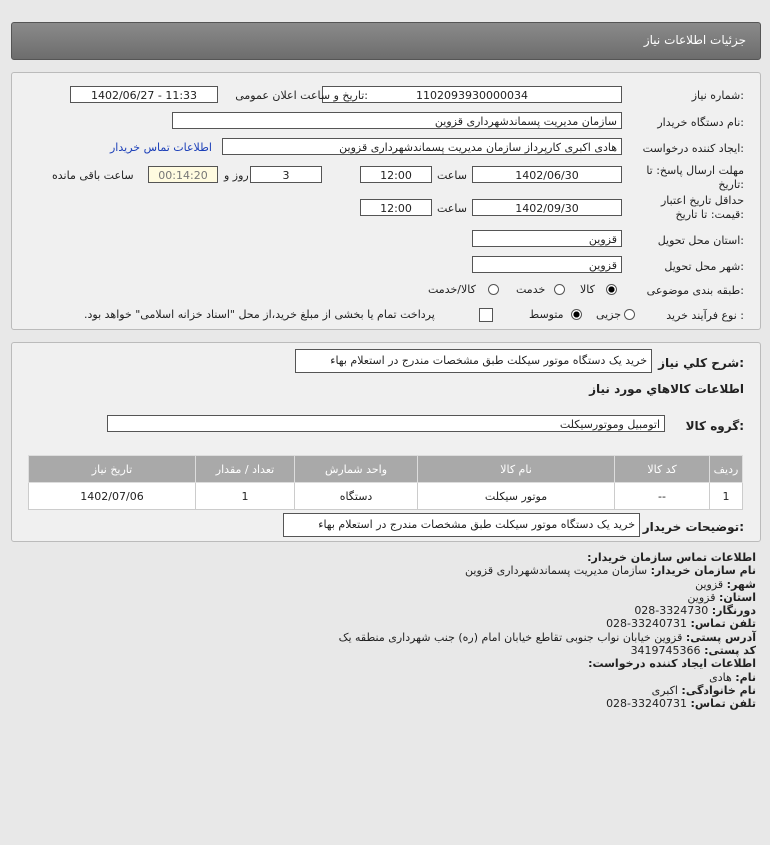 The image size is (770, 845). Describe the element at coordinates (629, 314) in the screenshot. I see `process-radio-small` at that location.